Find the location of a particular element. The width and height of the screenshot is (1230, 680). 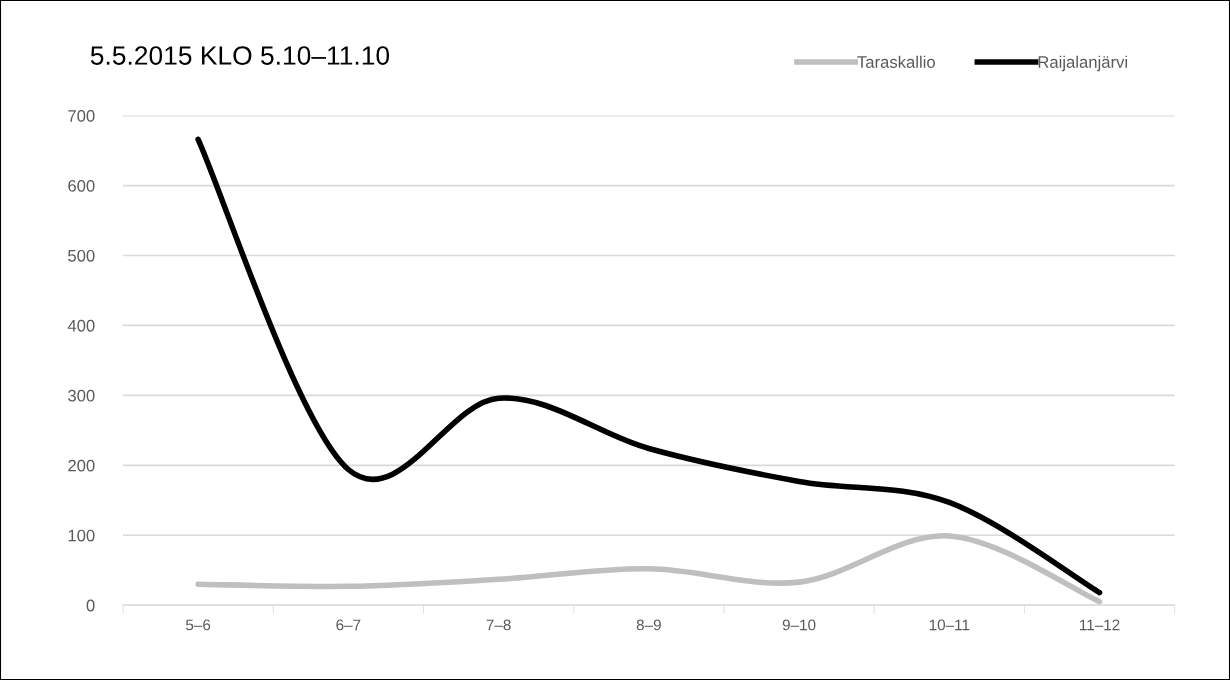

legend-label: Taraskallio is located at coordinates (896, 61).